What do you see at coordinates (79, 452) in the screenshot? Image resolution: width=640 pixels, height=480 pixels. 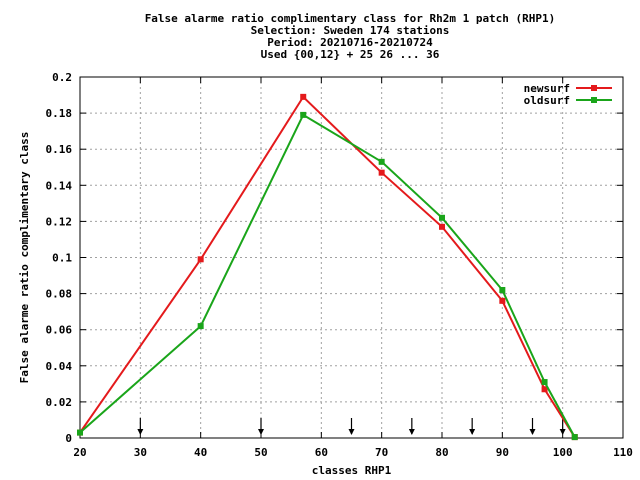 I see `x-tick-label: 20` at bounding box center [79, 452].